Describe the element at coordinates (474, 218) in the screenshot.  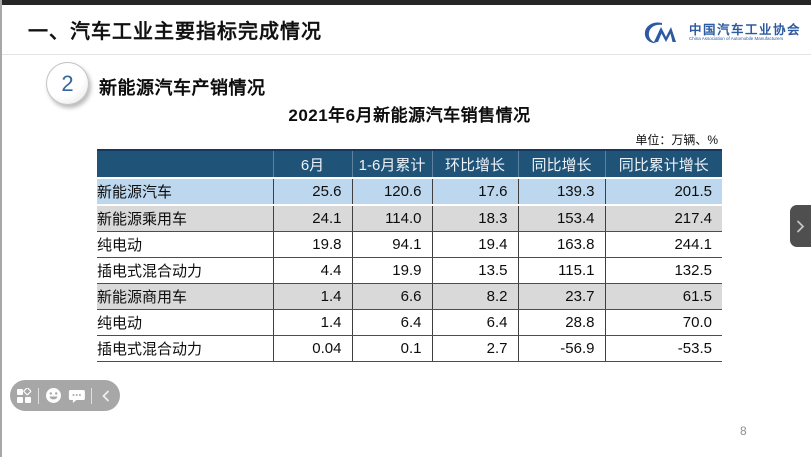
I see `value-cell: 18.3` at that location.